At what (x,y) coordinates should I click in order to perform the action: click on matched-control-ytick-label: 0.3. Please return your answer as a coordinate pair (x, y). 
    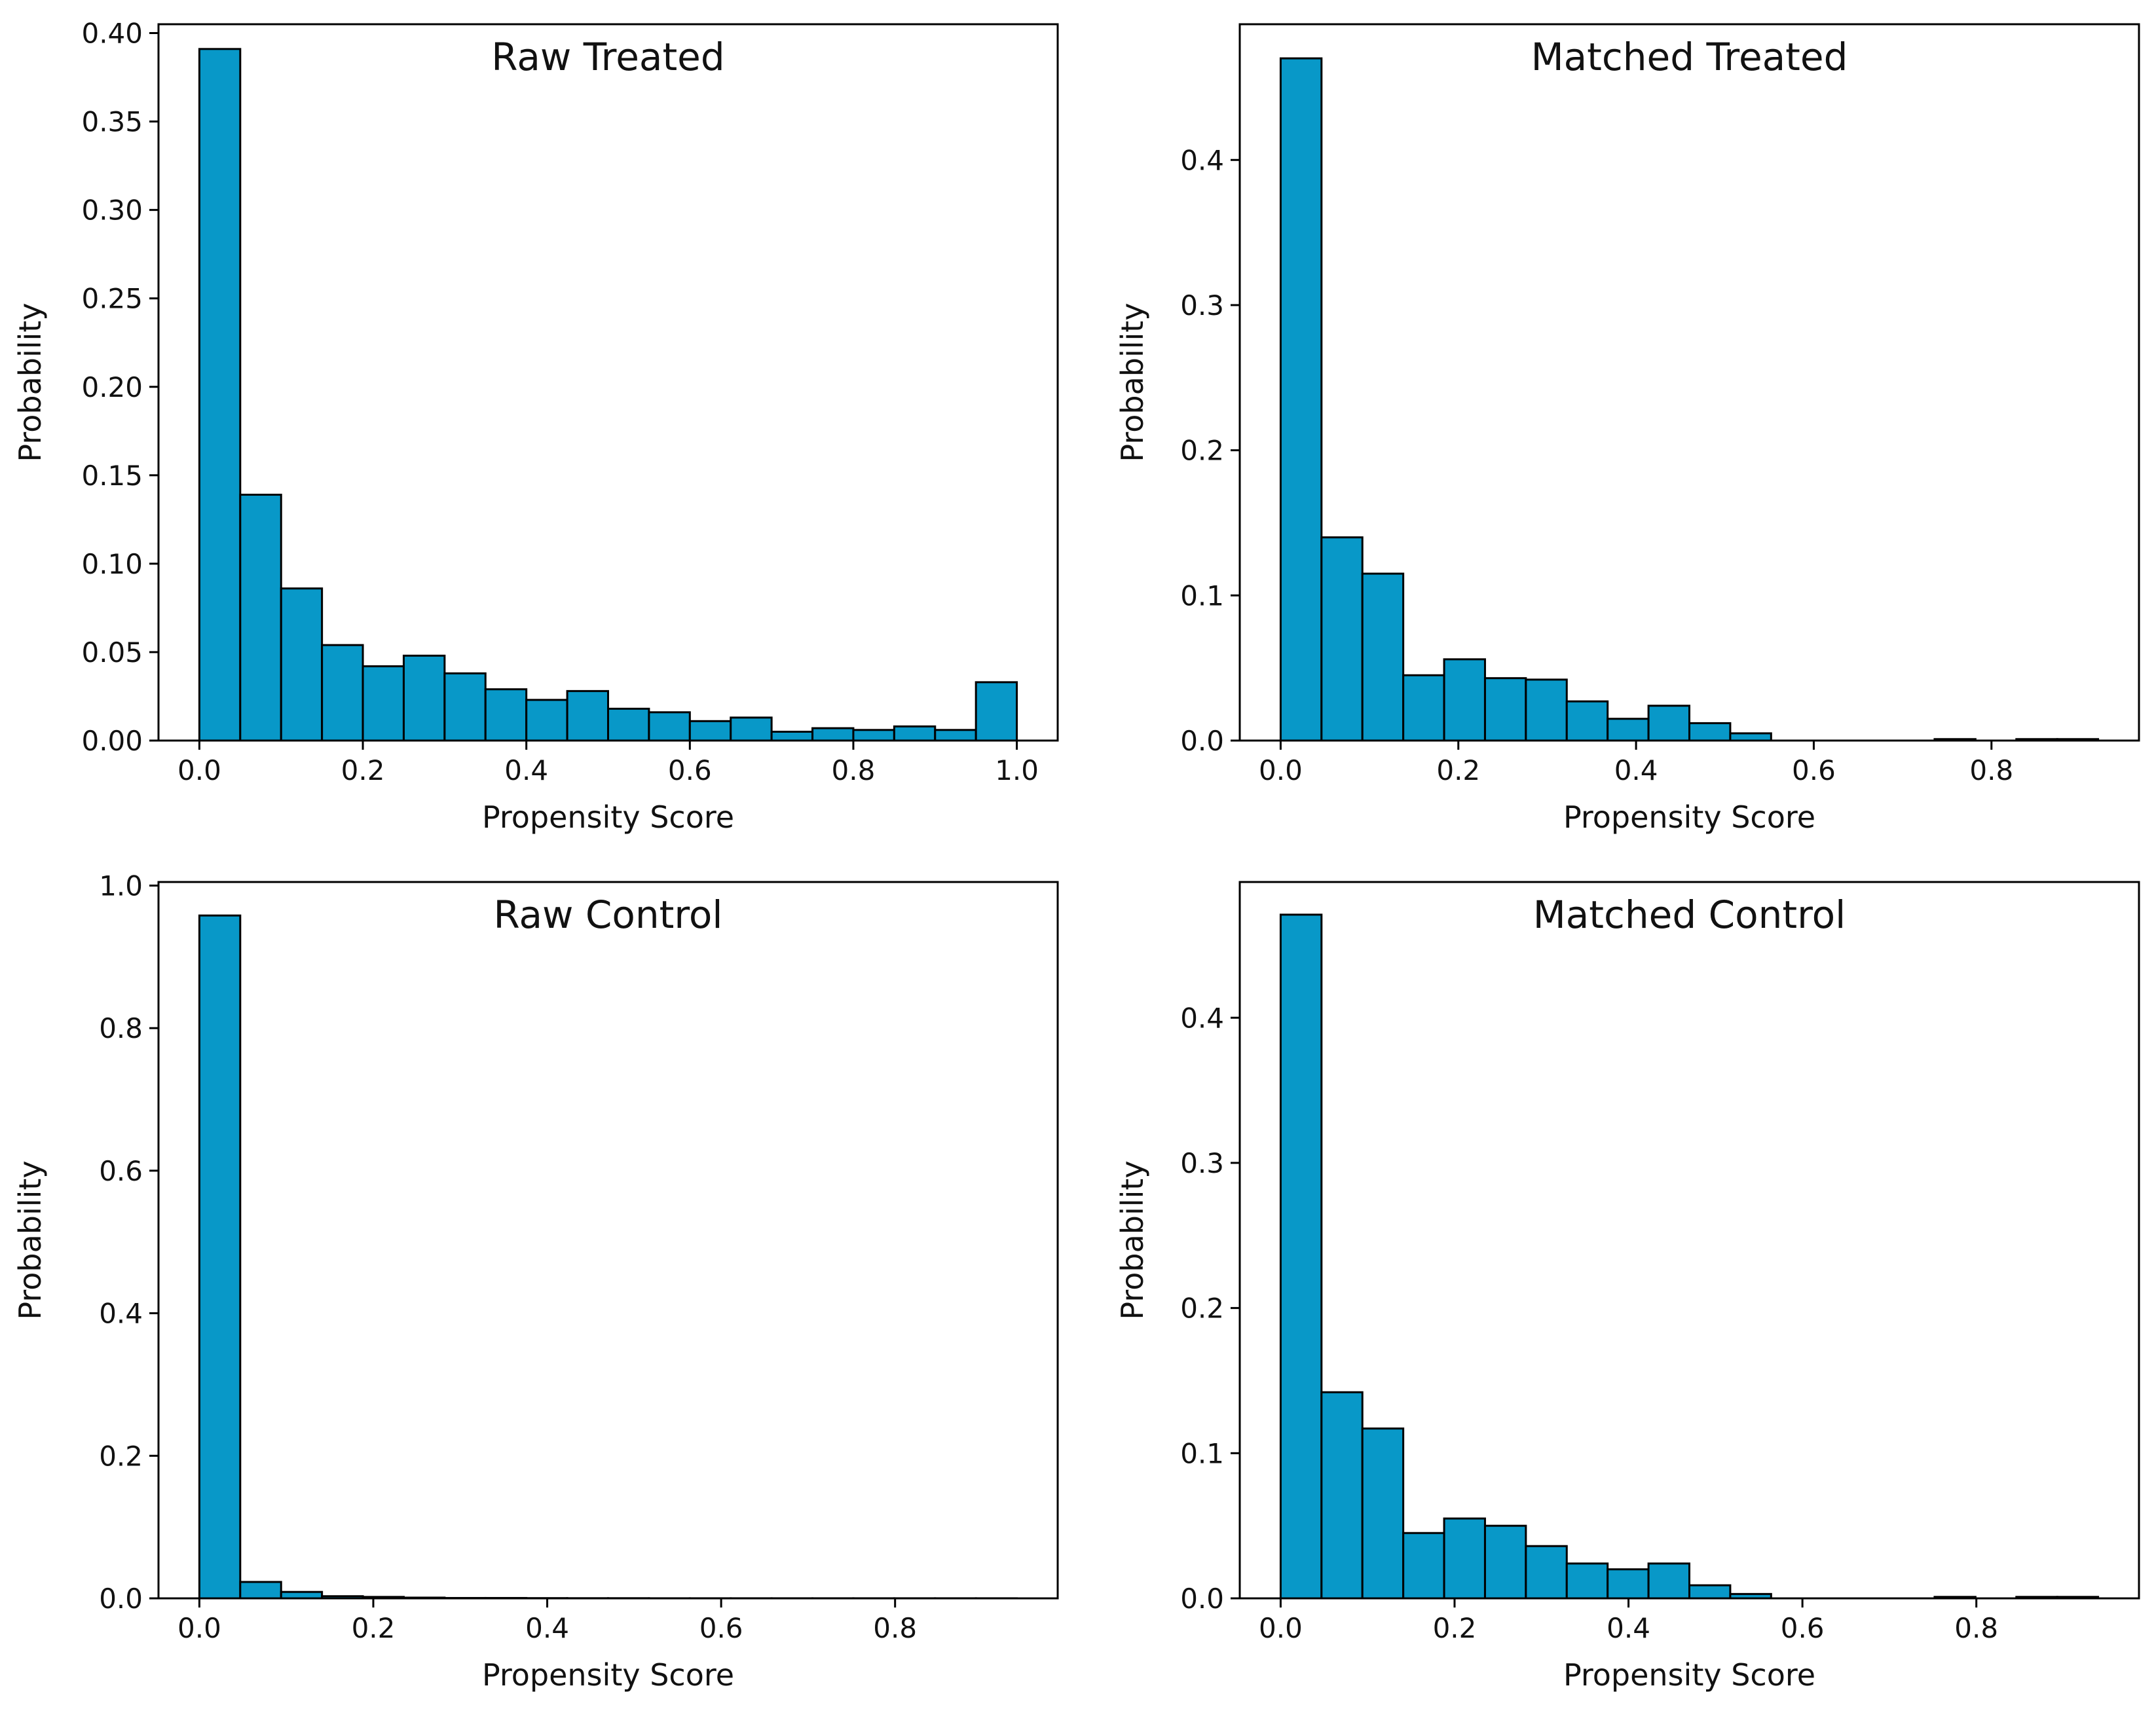
    Looking at the image, I should click on (1202, 1163).